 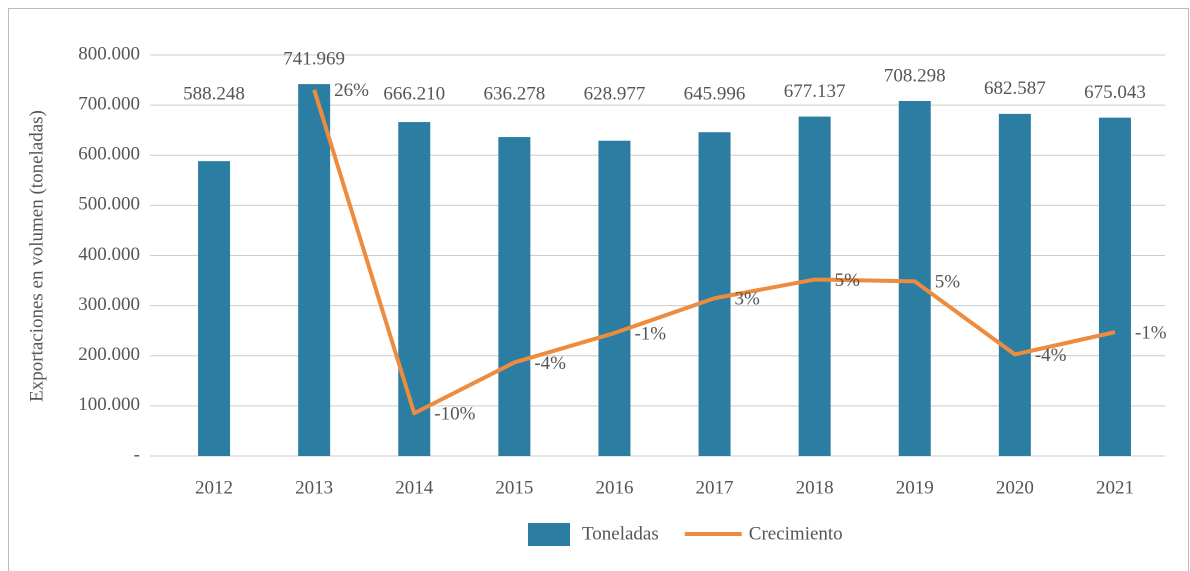 What do you see at coordinates (614, 487) in the screenshot?
I see `x-tick-label: 2016` at bounding box center [614, 487].